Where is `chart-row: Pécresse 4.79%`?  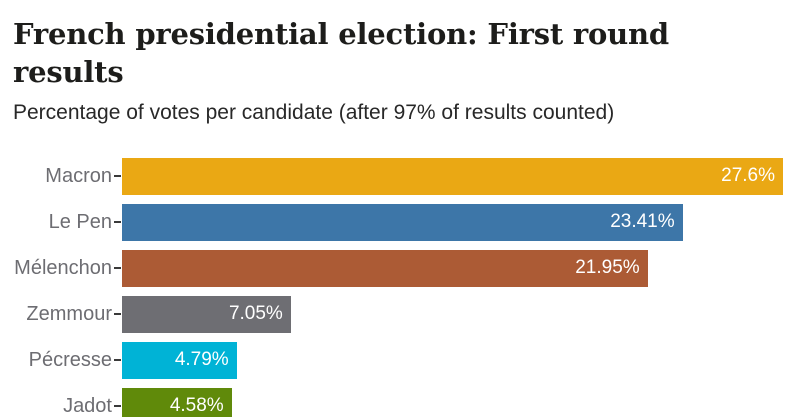
chart-row: Pécresse 4.79% is located at coordinates (396, 360).